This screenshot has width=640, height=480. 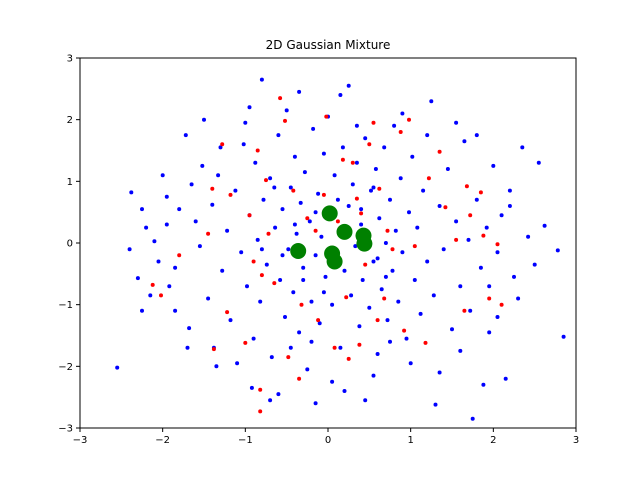 I want to click on x-tick-label-6: 3, so click(x=576, y=440).